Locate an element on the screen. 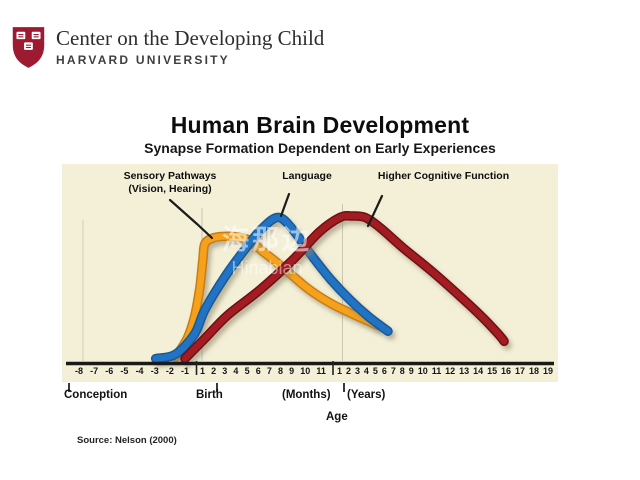 Image resolution: width=640 pixels, height=480 pixels. pointer-line-sensory is located at coordinates (191, 219).